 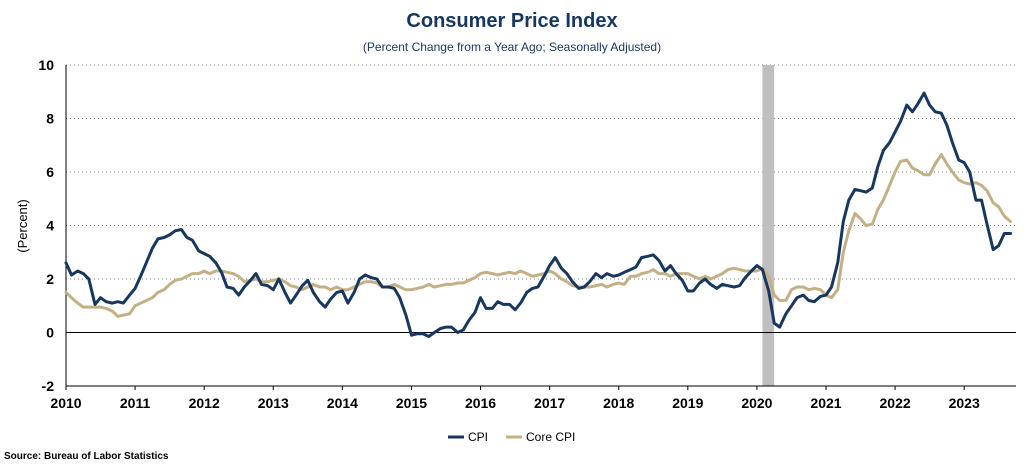 What do you see at coordinates (825, 403) in the screenshot?
I see `x-tick-label: 2021` at bounding box center [825, 403].